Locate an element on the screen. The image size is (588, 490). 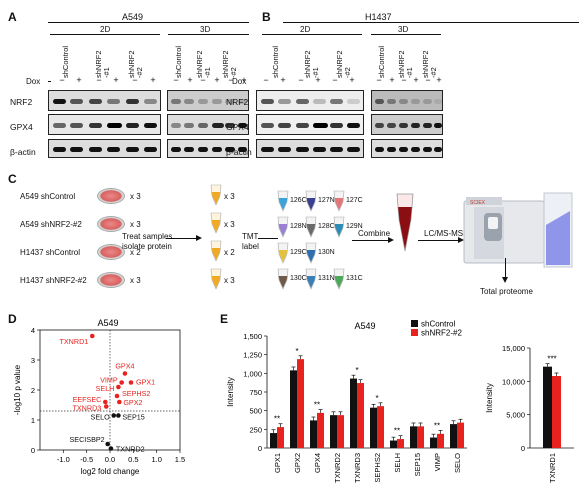
y-tick-label: 15,000 is located at coordinates (513, 348).